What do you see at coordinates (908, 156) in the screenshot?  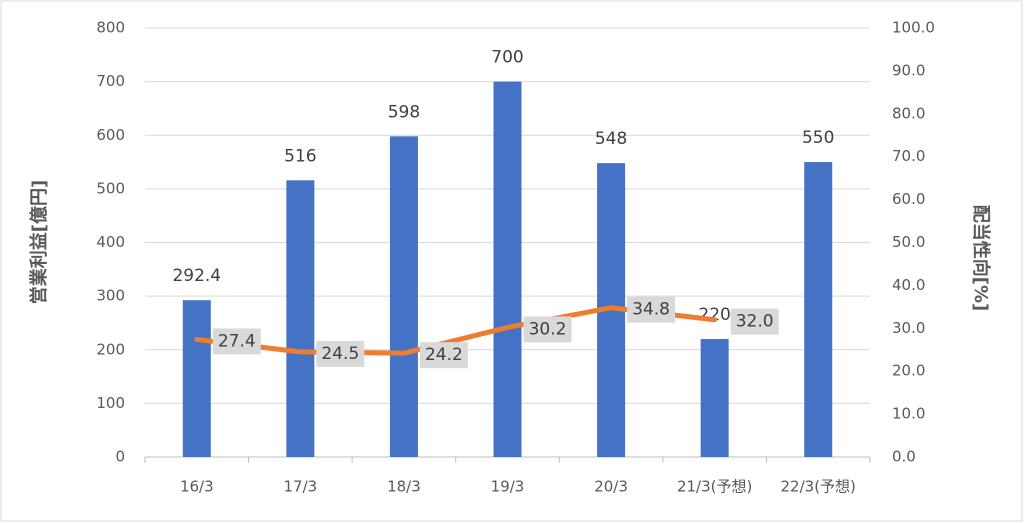 I see `y2-tick-label: 70.0` at bounding box center [908, 156].